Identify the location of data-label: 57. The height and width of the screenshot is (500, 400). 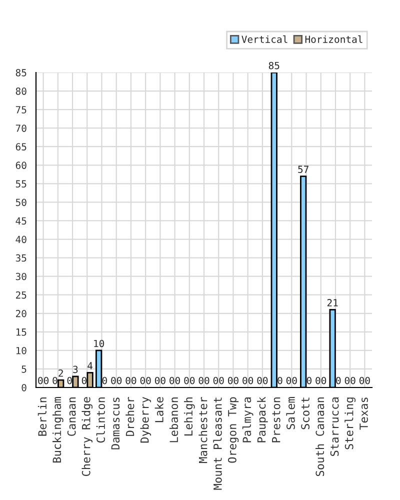
(303, 169).